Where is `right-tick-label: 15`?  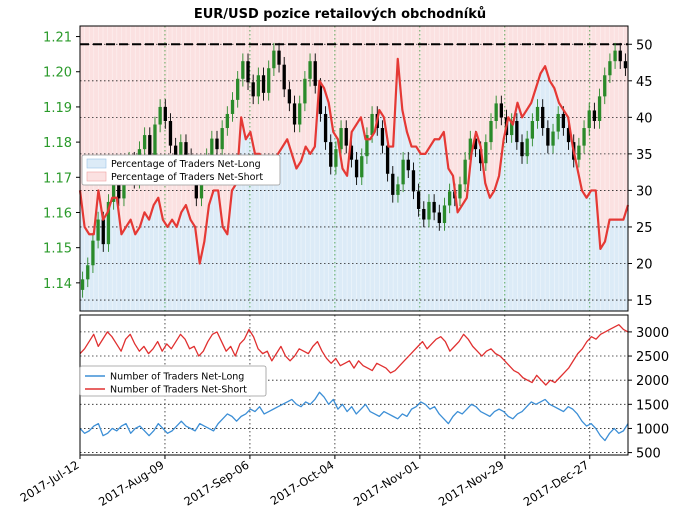 right-tick-label: 15 is located at coordinates (644, 301).